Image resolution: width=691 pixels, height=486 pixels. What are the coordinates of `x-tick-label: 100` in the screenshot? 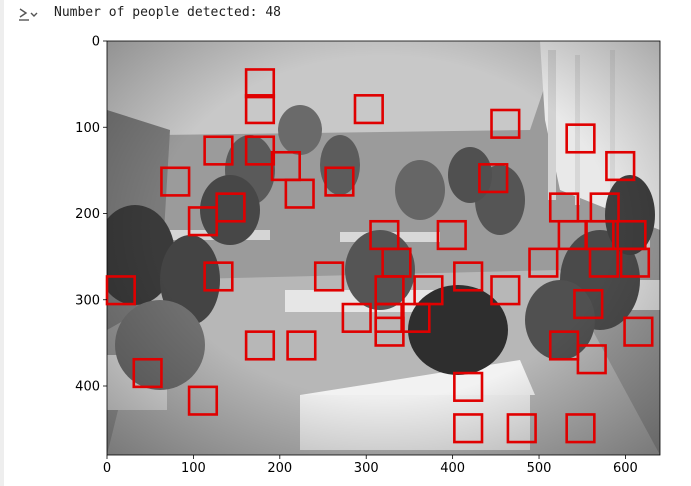 It's located at (193, 468).